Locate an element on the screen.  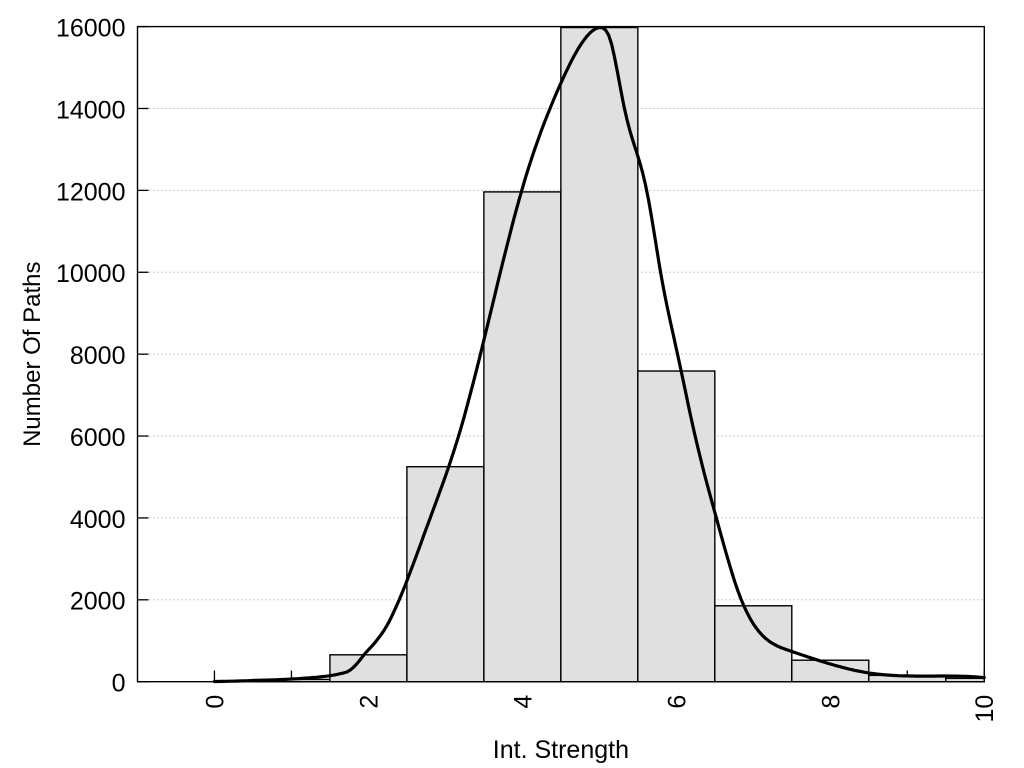
svg-text: Int. Strength is located at coordinates (561, 750).